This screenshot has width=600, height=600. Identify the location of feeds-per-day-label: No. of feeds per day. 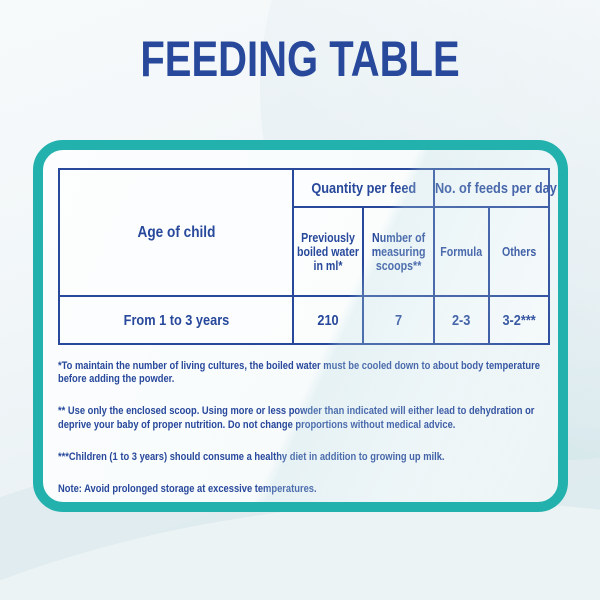
(496, 188).